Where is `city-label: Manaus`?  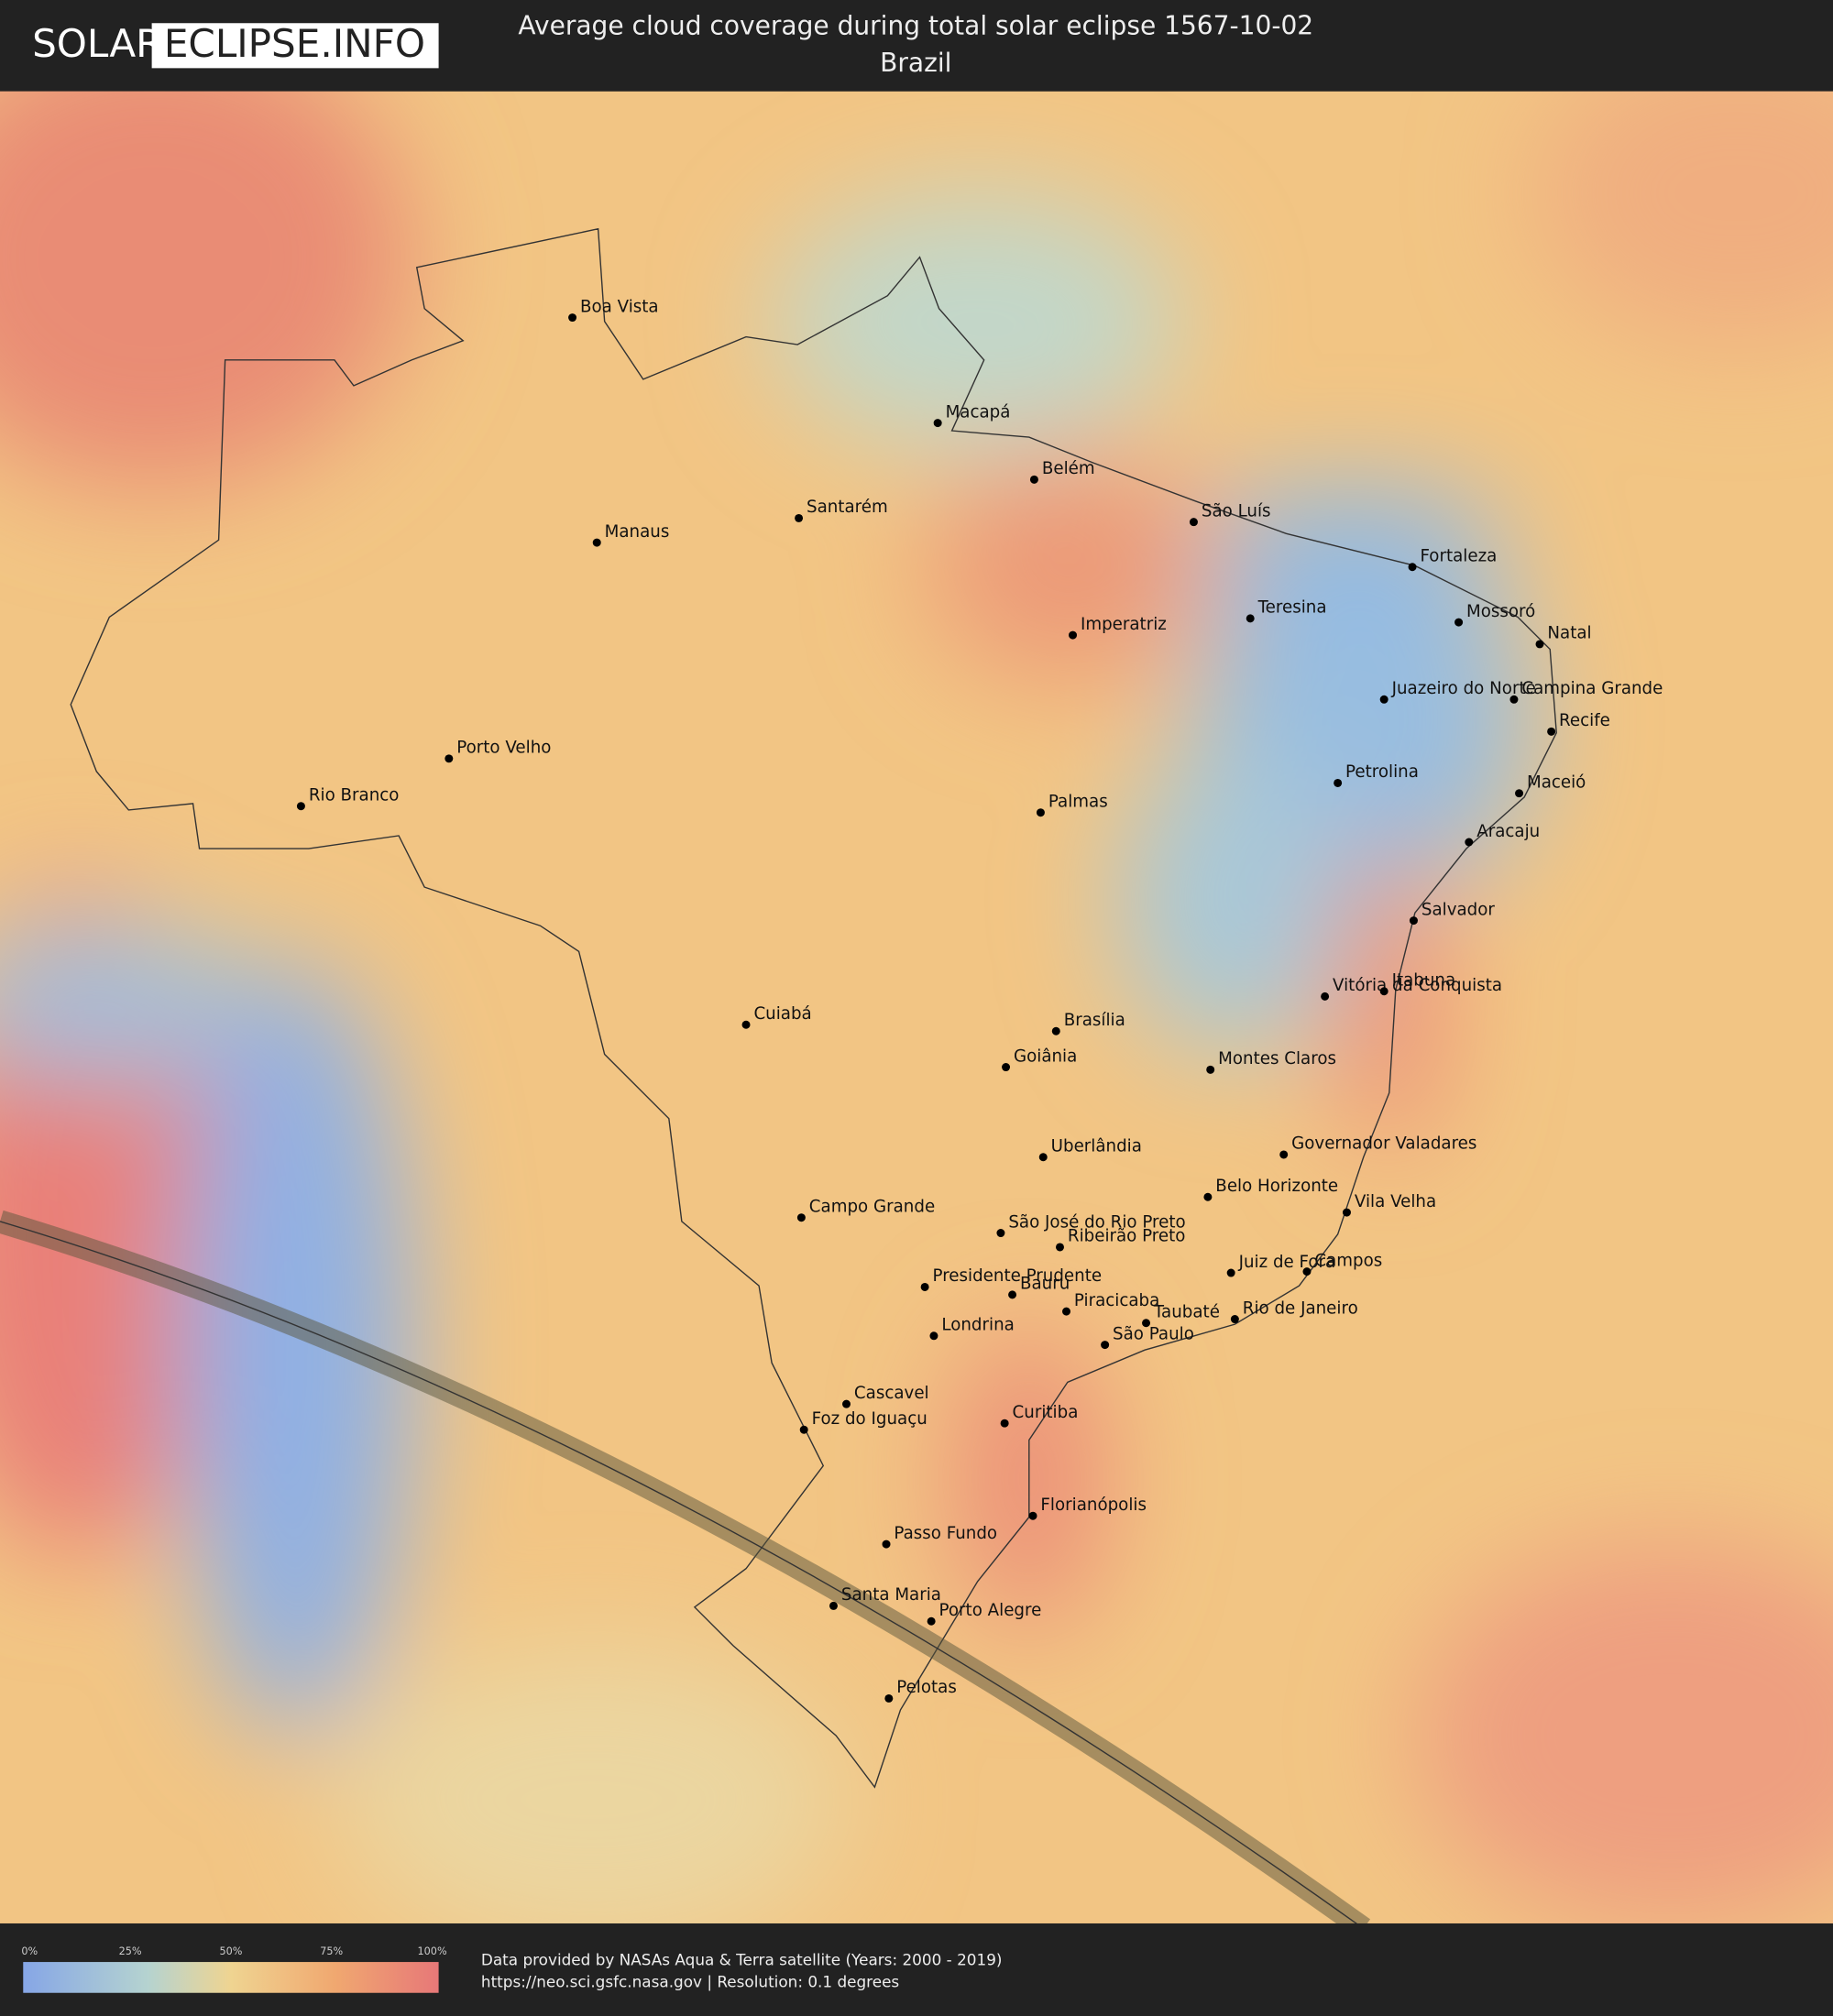 city-label: Manaus is located at coordinates (637, 532).